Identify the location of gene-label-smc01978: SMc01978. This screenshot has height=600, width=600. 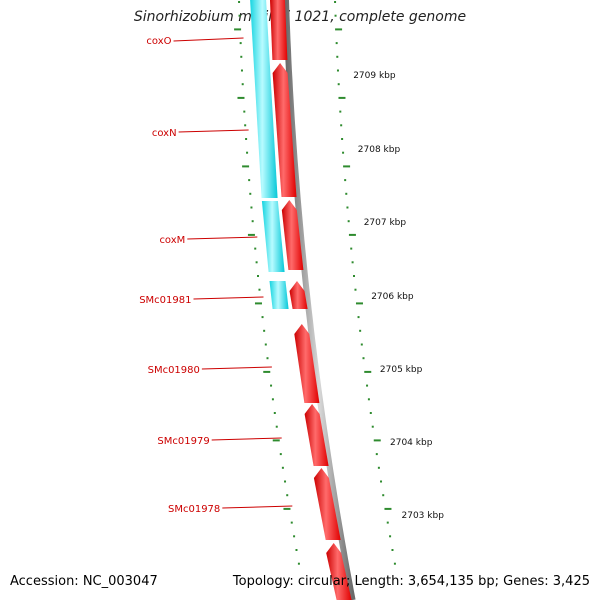
(194, 509).